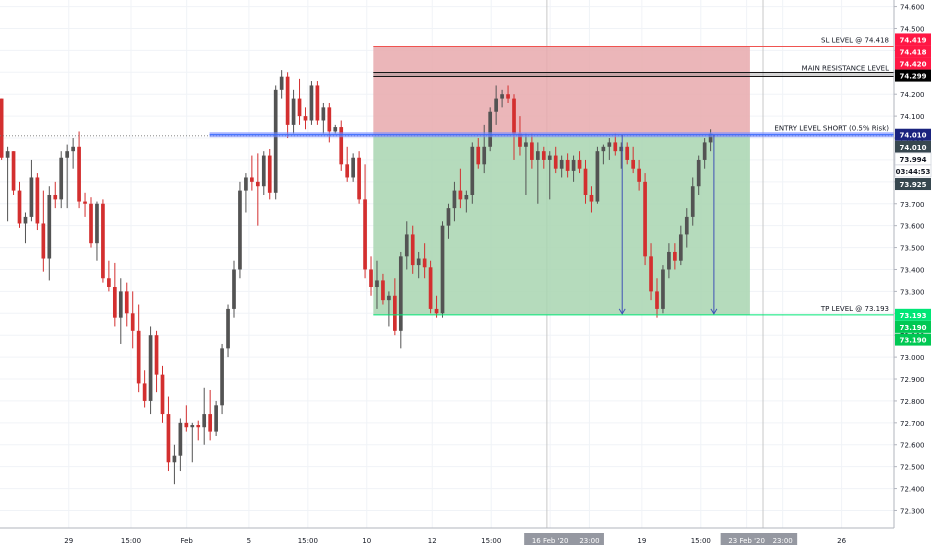 Image resolution: width=932 pixels, height=554 pixels. I want to click on price-badge-label: 74.418, so click(912, 52).